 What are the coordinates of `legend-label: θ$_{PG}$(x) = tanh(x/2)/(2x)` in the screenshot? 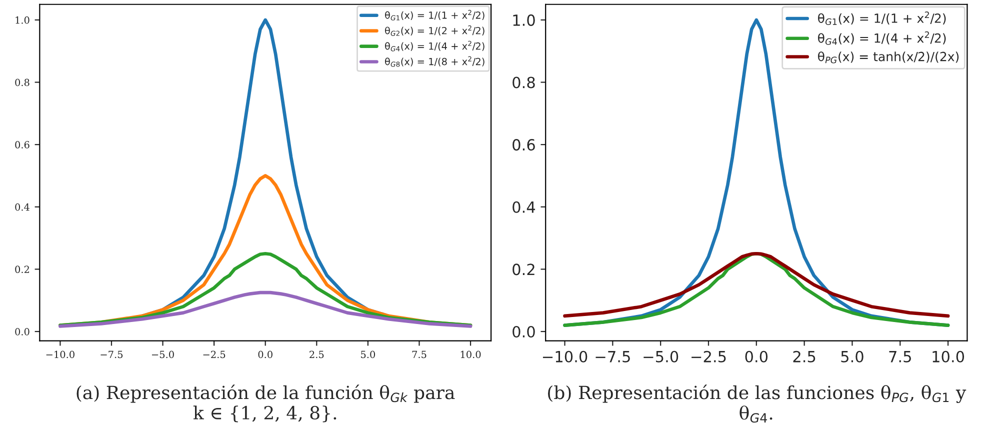 It's located at (888, 57).